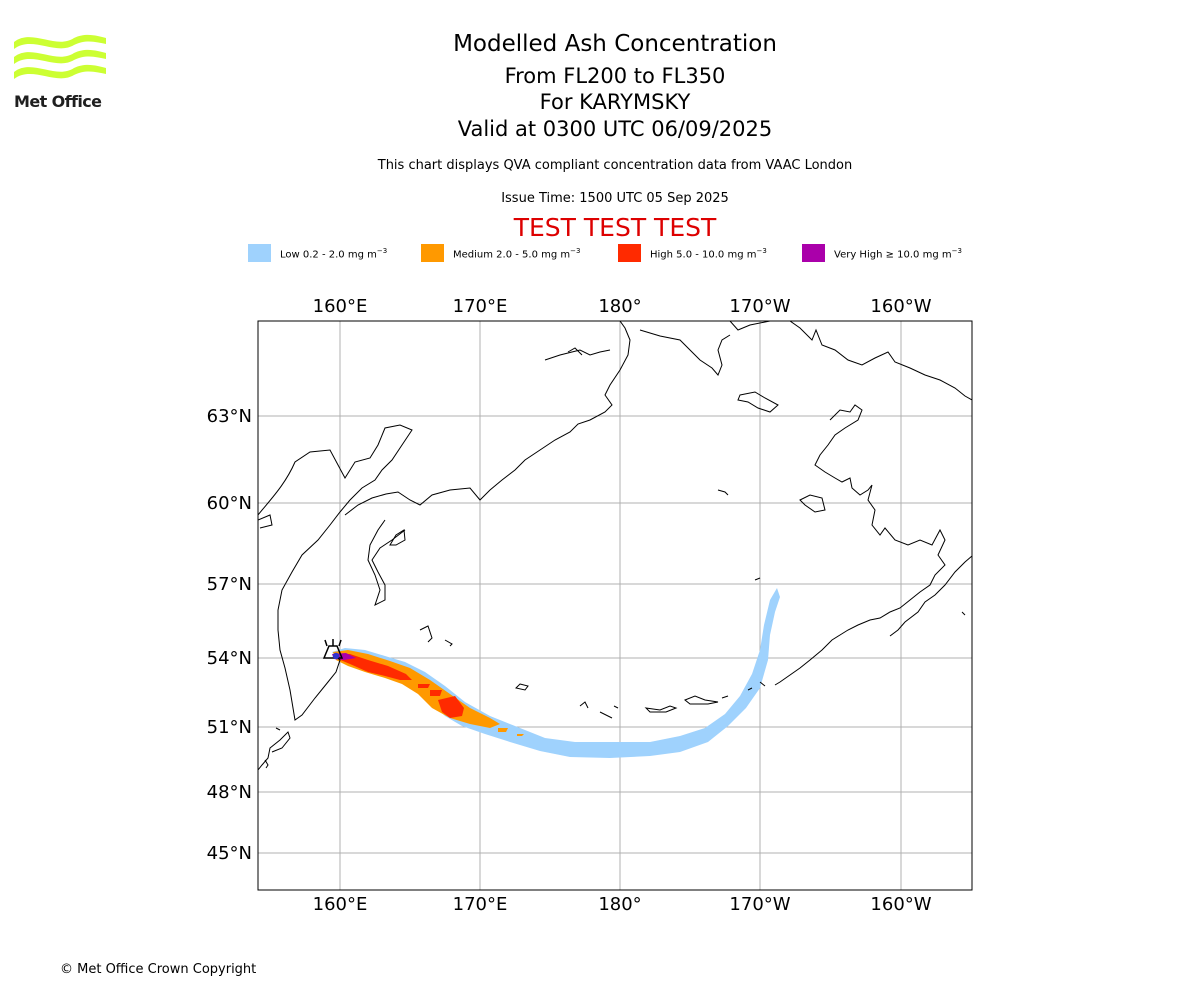  Describe the element at coordinates (900, 904) in the screenshot. I see `lon-label-bottom-160w: 160°W` at that location.